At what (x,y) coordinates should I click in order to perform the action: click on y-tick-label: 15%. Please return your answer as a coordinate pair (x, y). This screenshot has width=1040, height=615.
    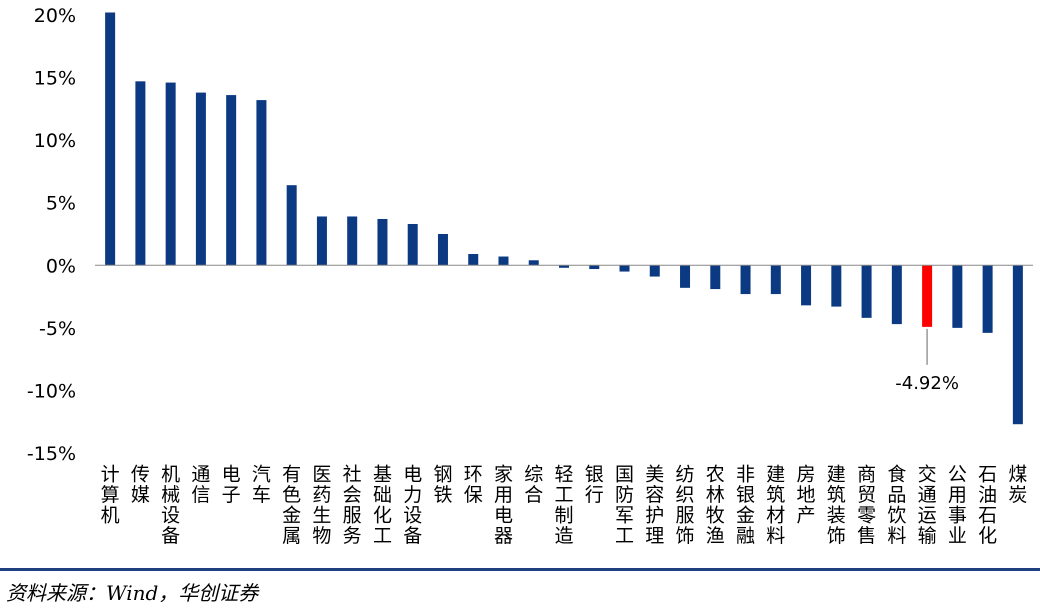
    Looking at the image, I should click on (55, 79).